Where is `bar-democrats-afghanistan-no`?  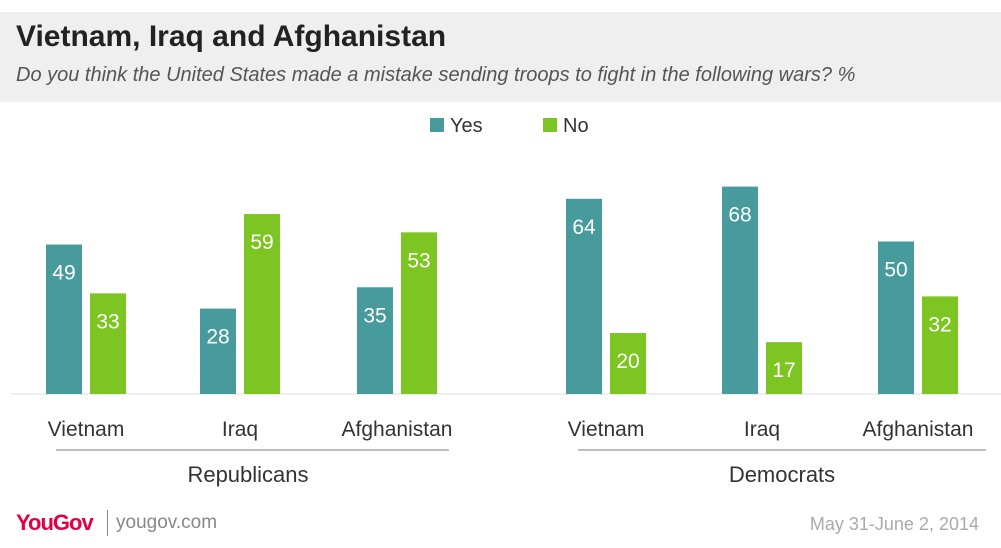
bar-democrats-afghanistan-no is located at coordinates (940, 345).